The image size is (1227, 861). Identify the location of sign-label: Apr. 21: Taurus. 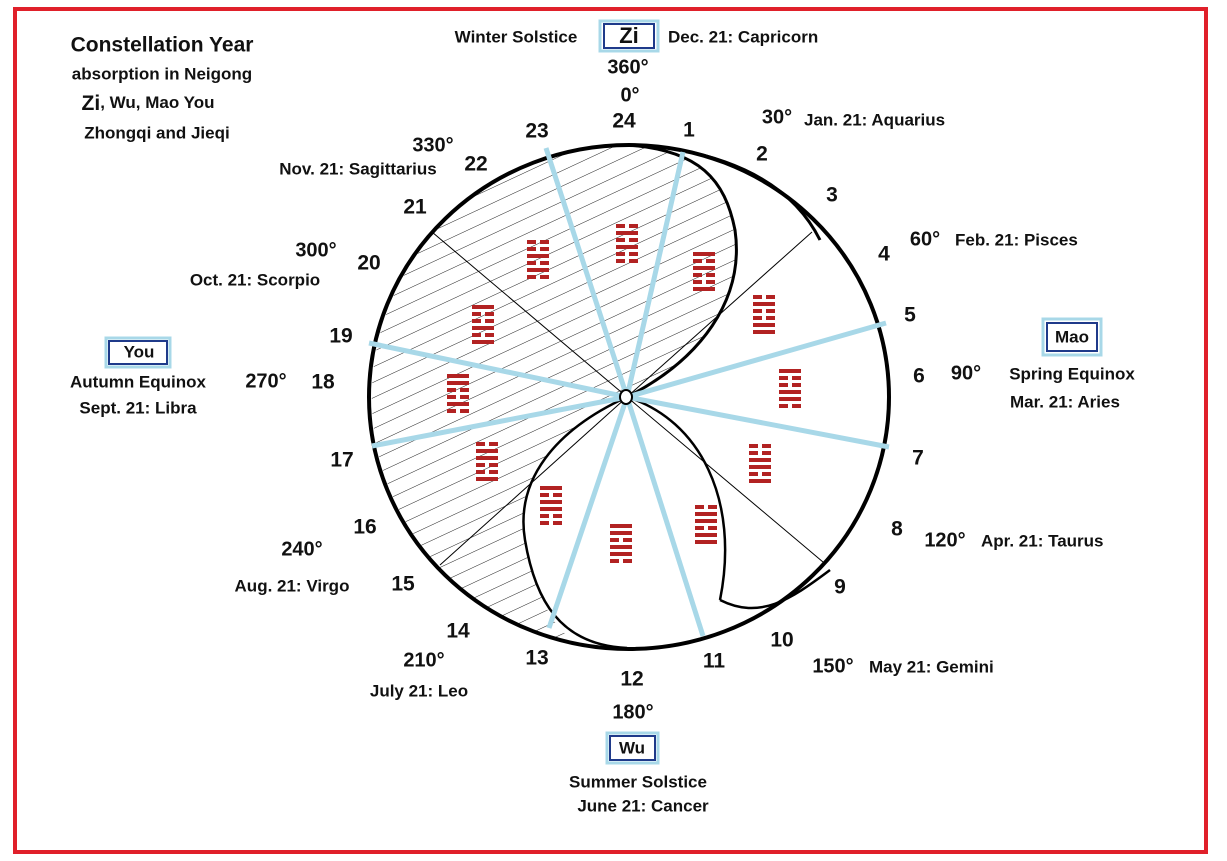
(1042, 540).